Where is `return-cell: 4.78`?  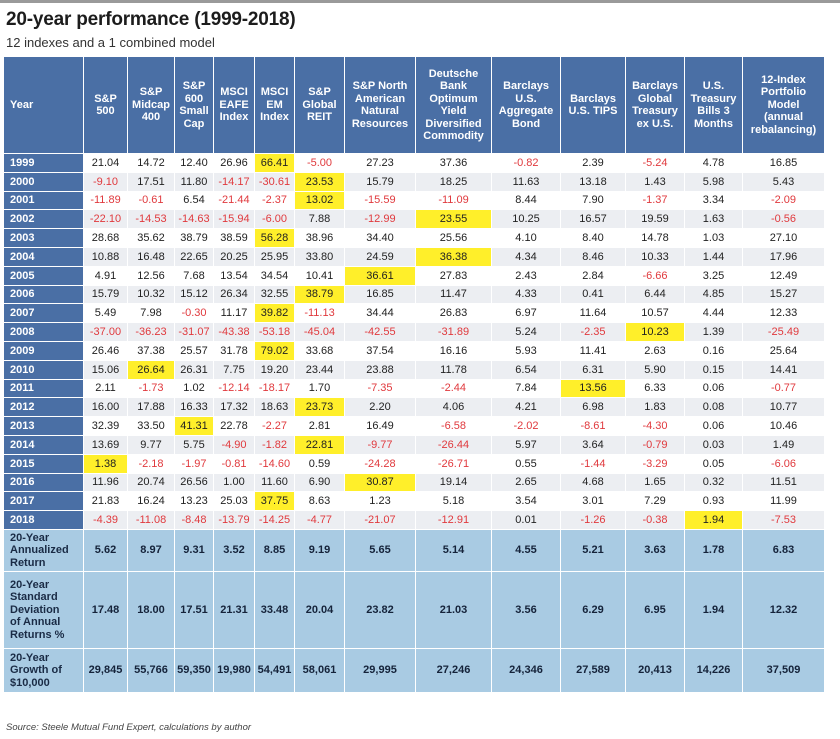
return-cell: 4.78 is located at coordinates (713, 163).